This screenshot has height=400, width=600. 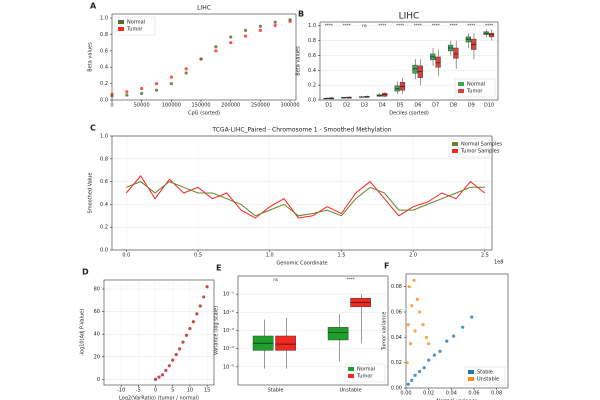 I want to click on y-tick-label: 10⁻², so click(x=228, y=313).